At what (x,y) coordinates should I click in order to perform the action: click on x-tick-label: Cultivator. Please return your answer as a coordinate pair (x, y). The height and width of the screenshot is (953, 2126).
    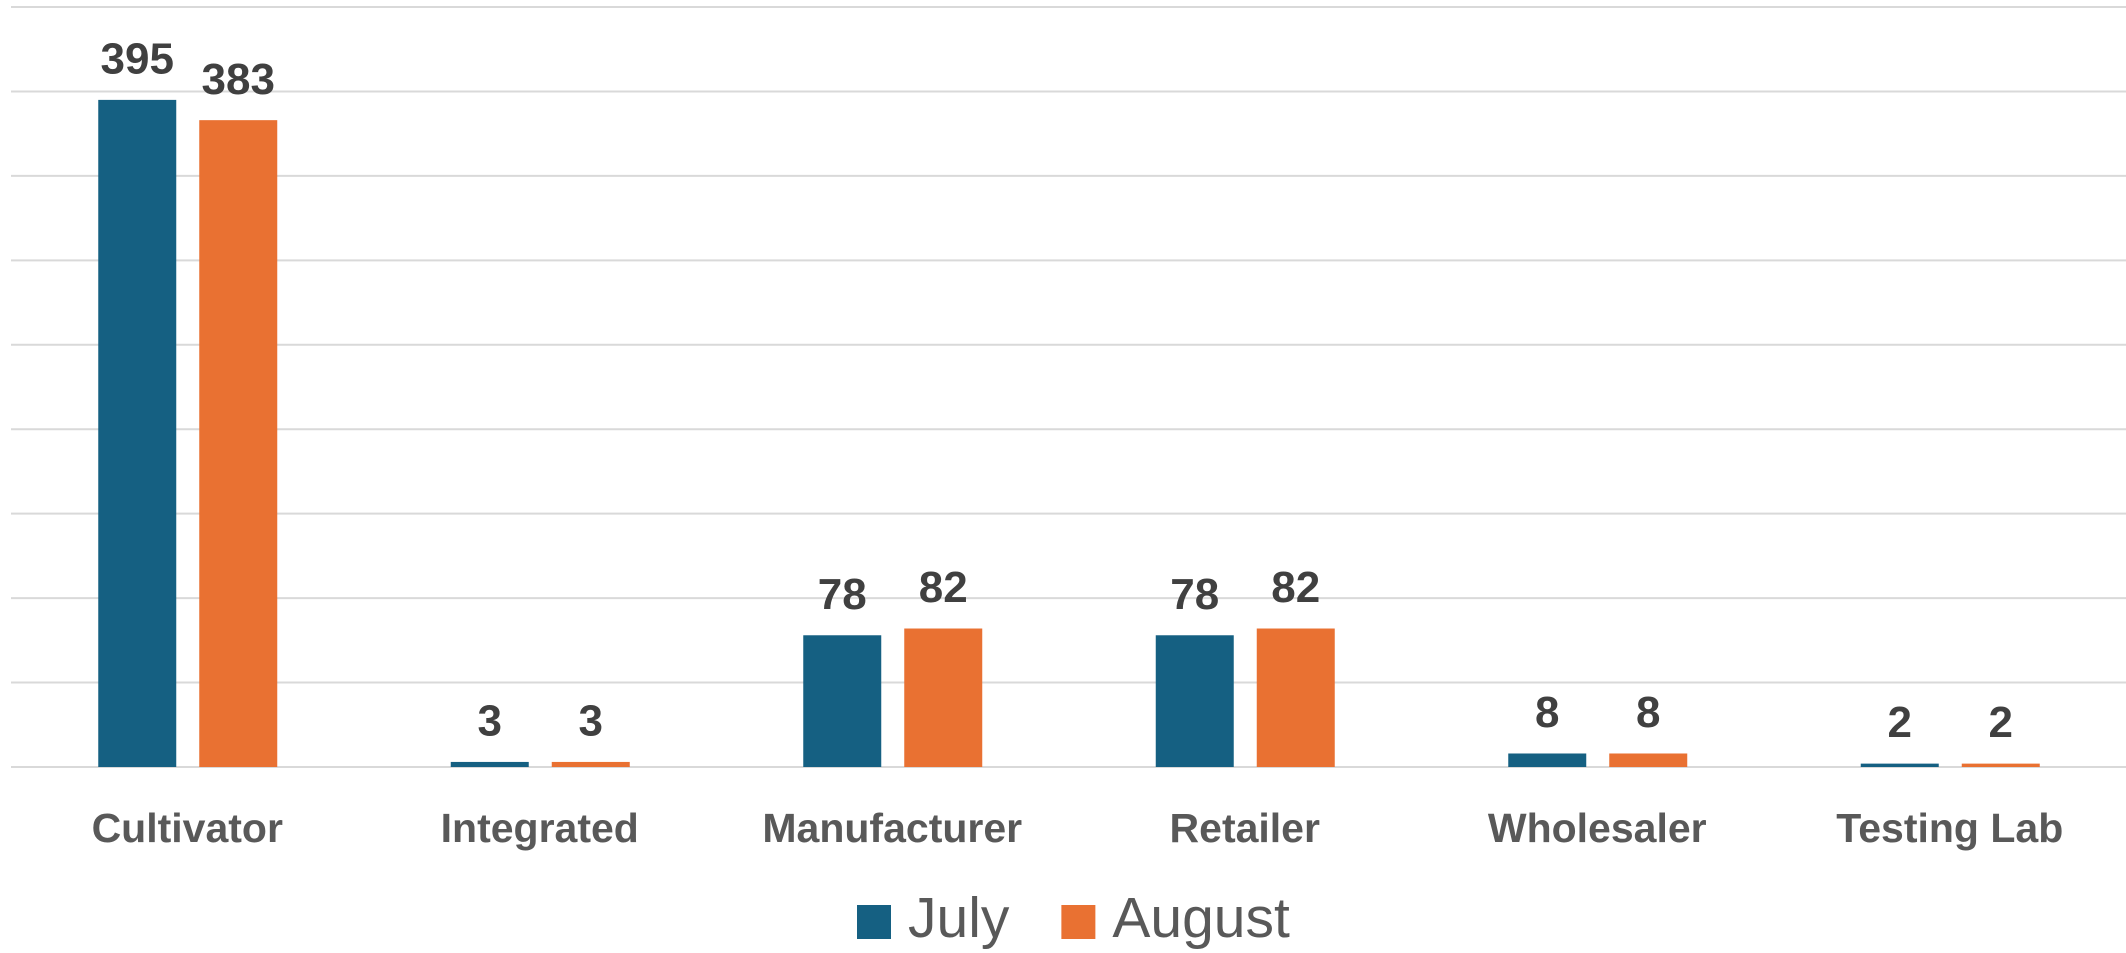
    Looking at the image, I should click on (187, 828).